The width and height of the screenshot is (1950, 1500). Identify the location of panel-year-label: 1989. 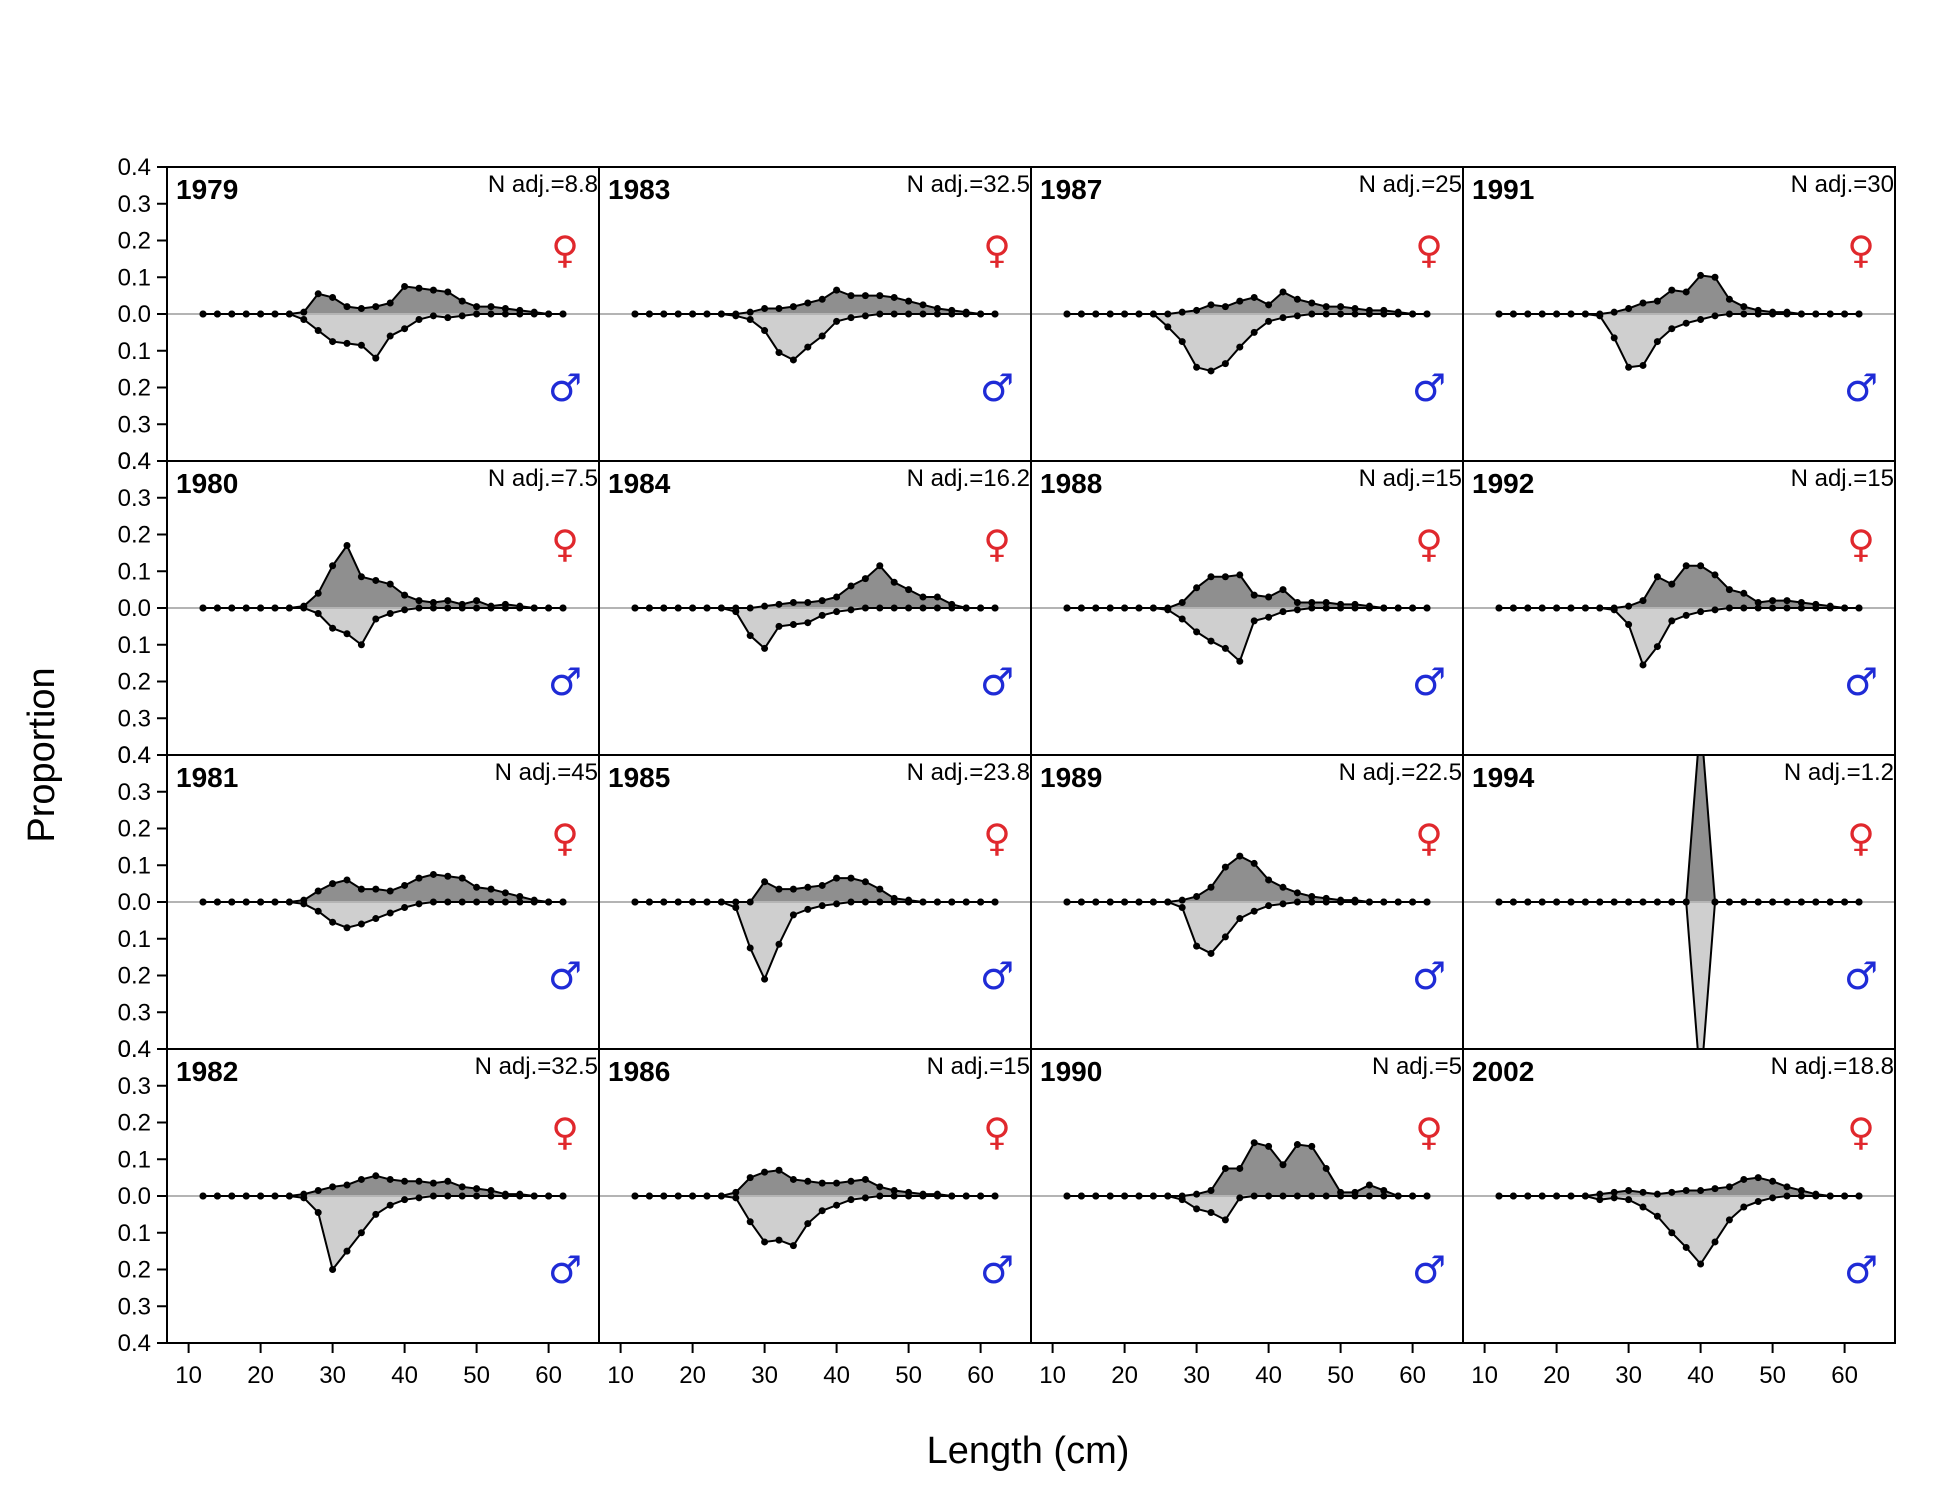
(1071, 777).